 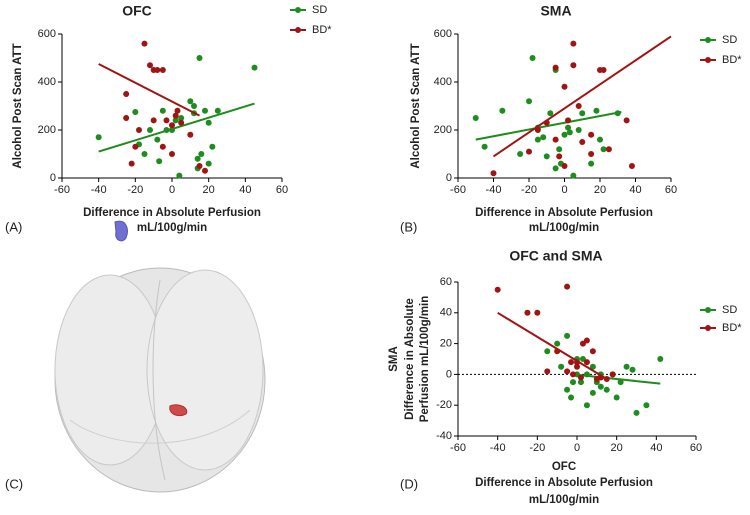 What do you see at coordinates (409, 483) in the screenshot?
I see `panel-label: (D)` at bounding box center [409, 483].